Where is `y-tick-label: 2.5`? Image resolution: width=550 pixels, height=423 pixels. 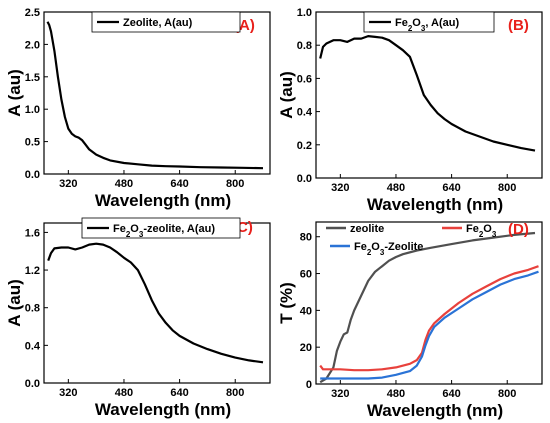
y-tick-label: 2.5 is located at coordinates (32, 13).